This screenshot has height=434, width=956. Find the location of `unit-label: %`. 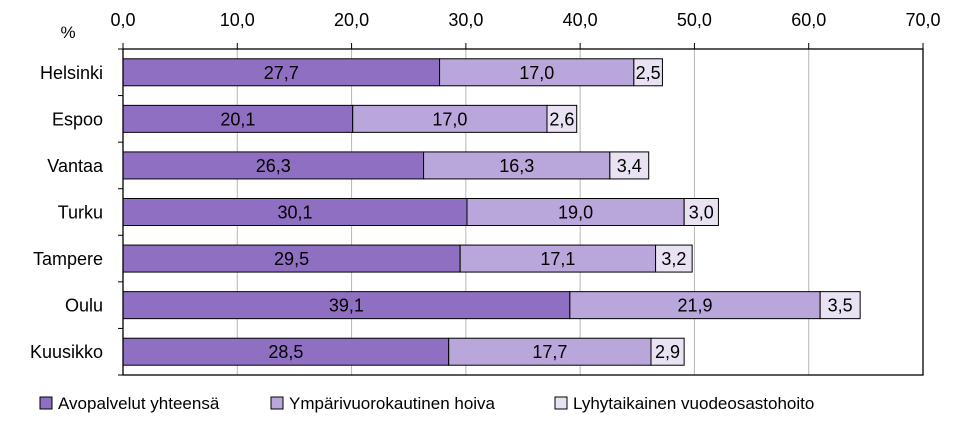

unit-label: % is located at coordinates (67, 32).